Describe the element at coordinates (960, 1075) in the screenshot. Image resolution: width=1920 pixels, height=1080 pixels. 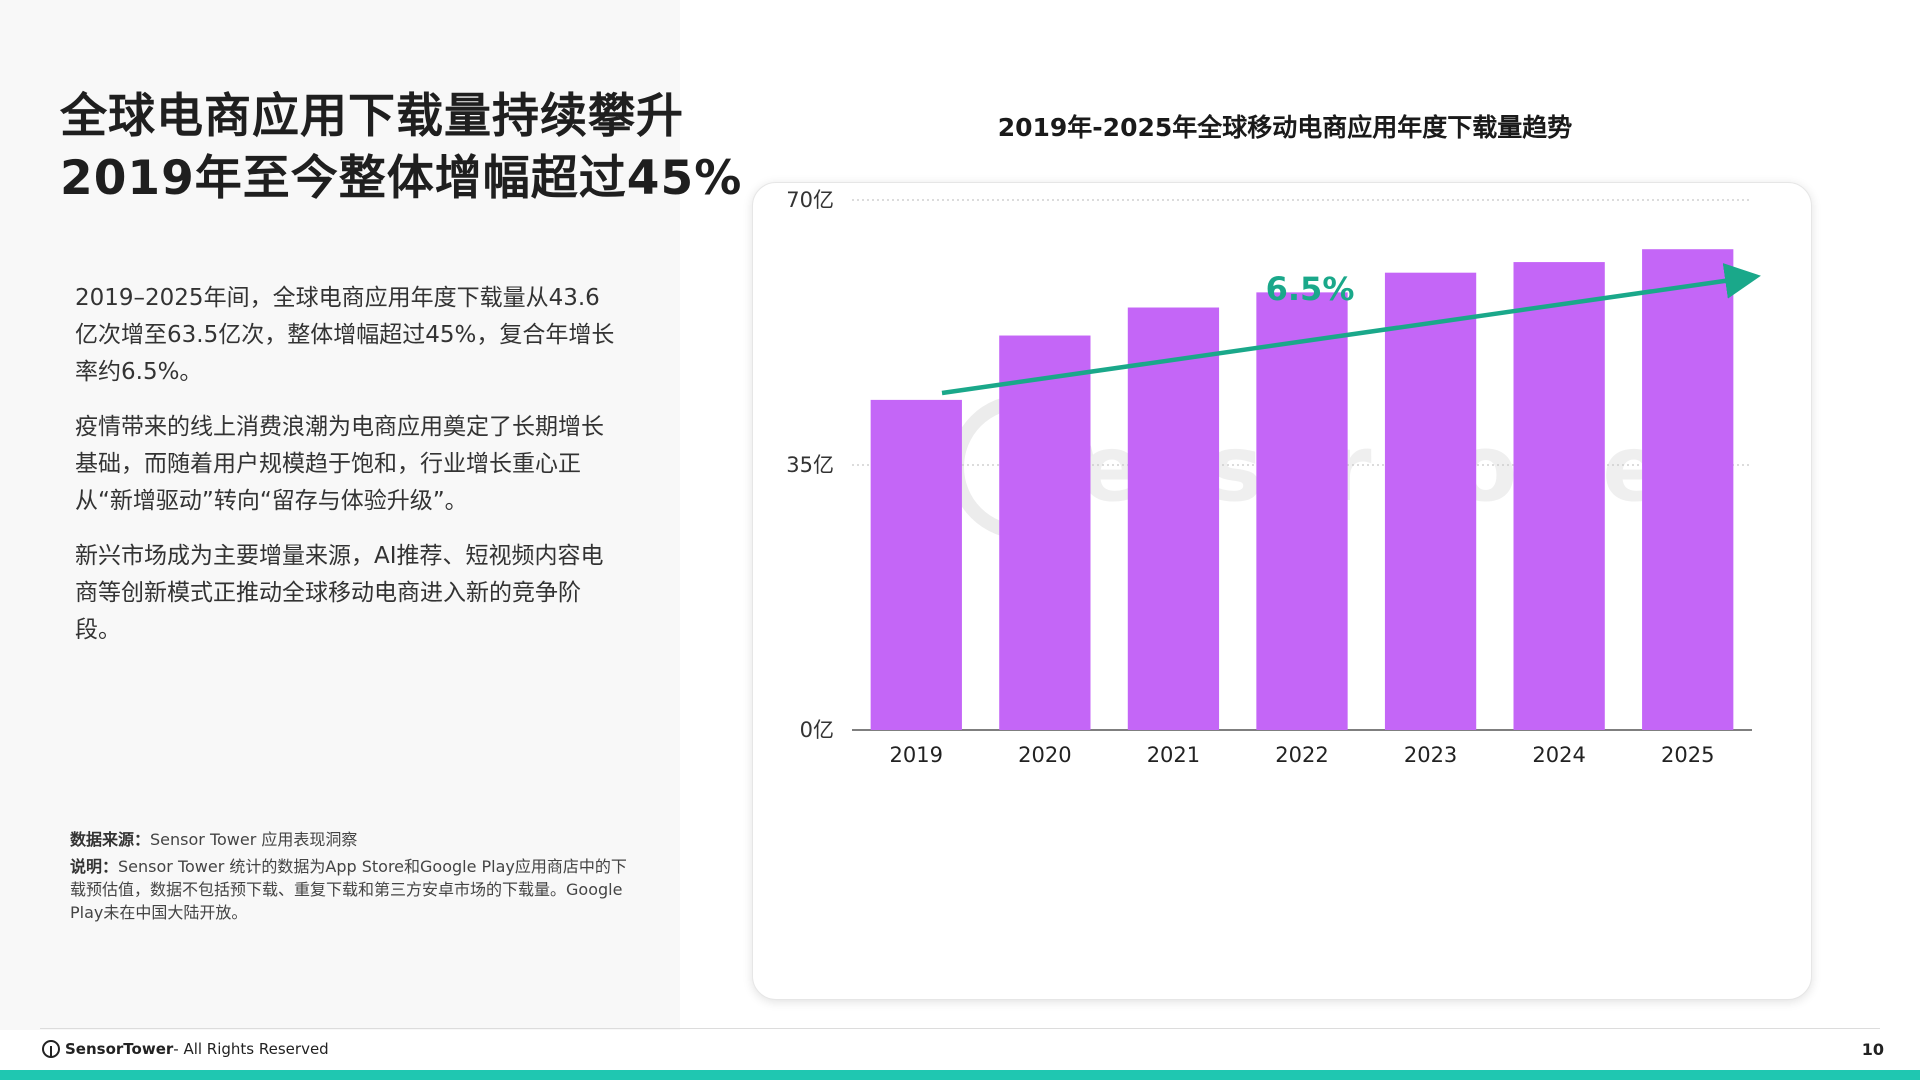
I see `bottom-accent-bar` at that location.